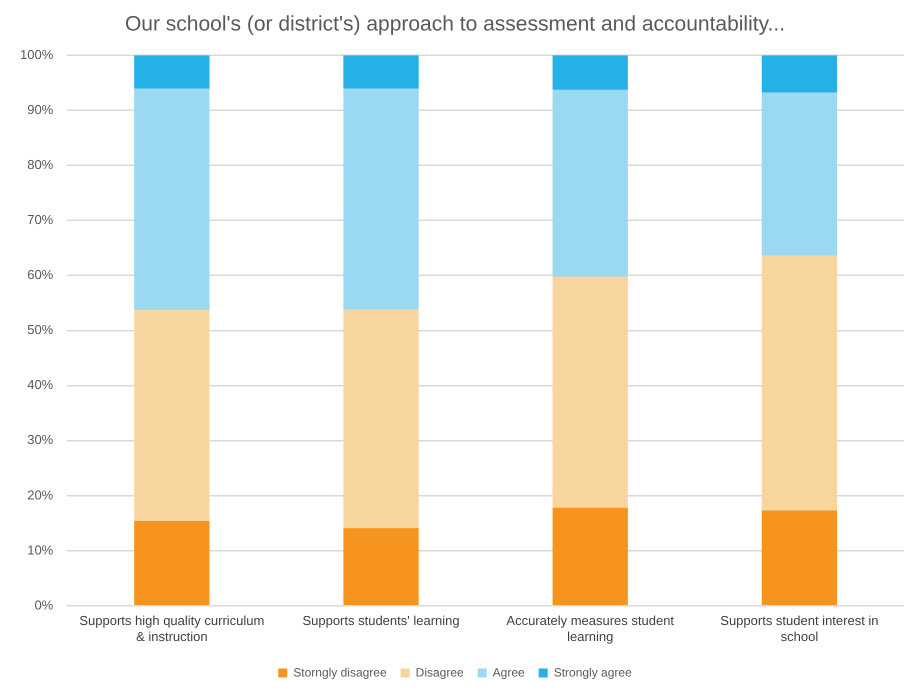 This screenshot has width=904, height=693. Describe the element at coordinates (37, 54) in the screenshot. I see `y-tick-label: 100%` at that location.